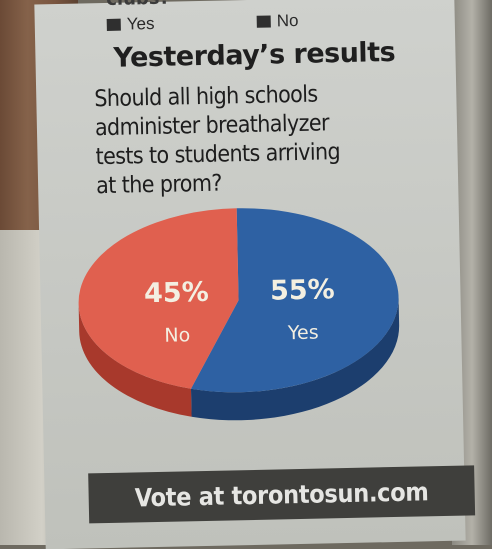 This screenshot has height=549, width=492. I want to click on pie-value-label-no: 45%, so click(176, 293).